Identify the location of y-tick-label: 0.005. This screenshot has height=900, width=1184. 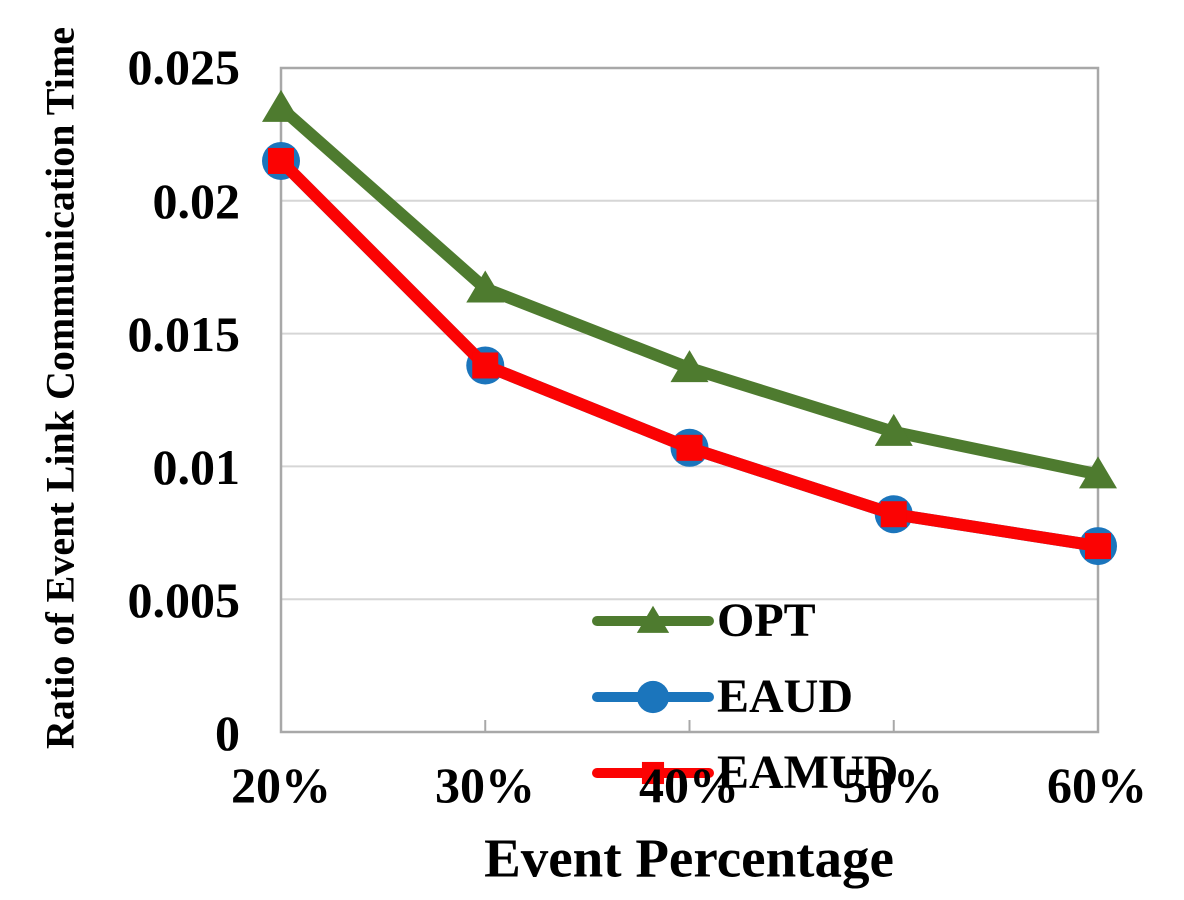
(184, 600).